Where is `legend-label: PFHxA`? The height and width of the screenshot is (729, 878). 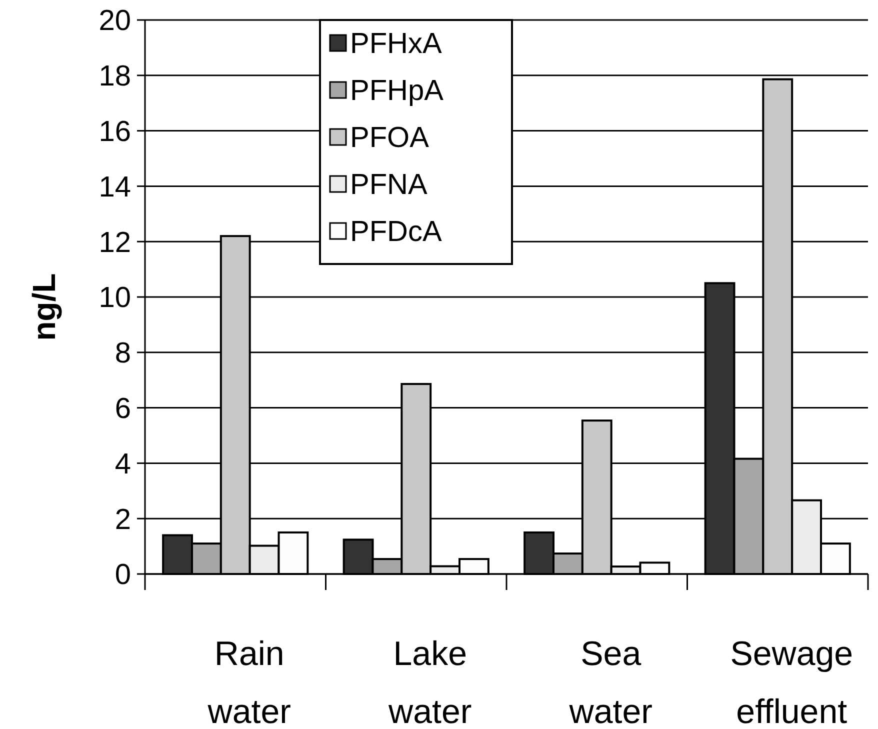
legend-label: PFHxA is located at coordinates (396, 44).